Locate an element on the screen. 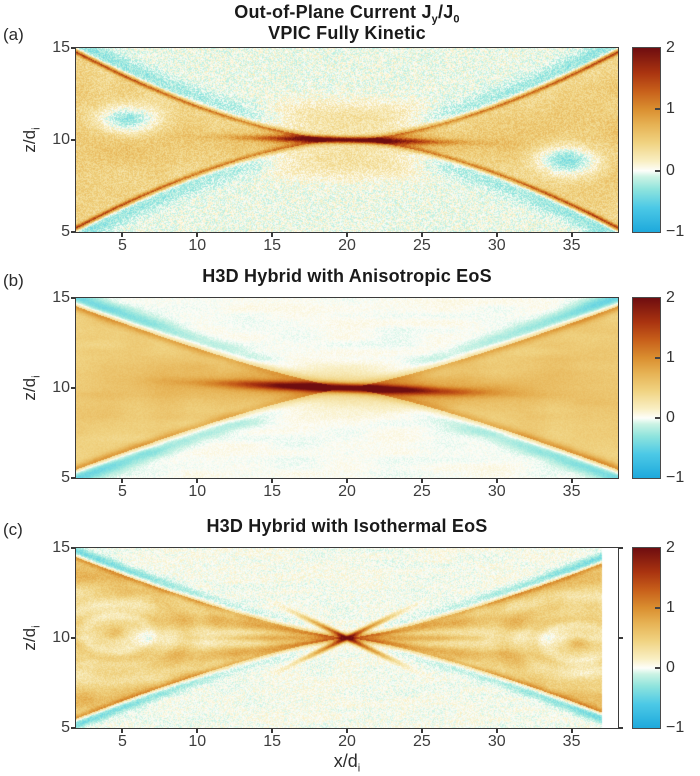 This screenshot has height=776, width=700. panel-c-colorbar is located at coordinates (646, 638).